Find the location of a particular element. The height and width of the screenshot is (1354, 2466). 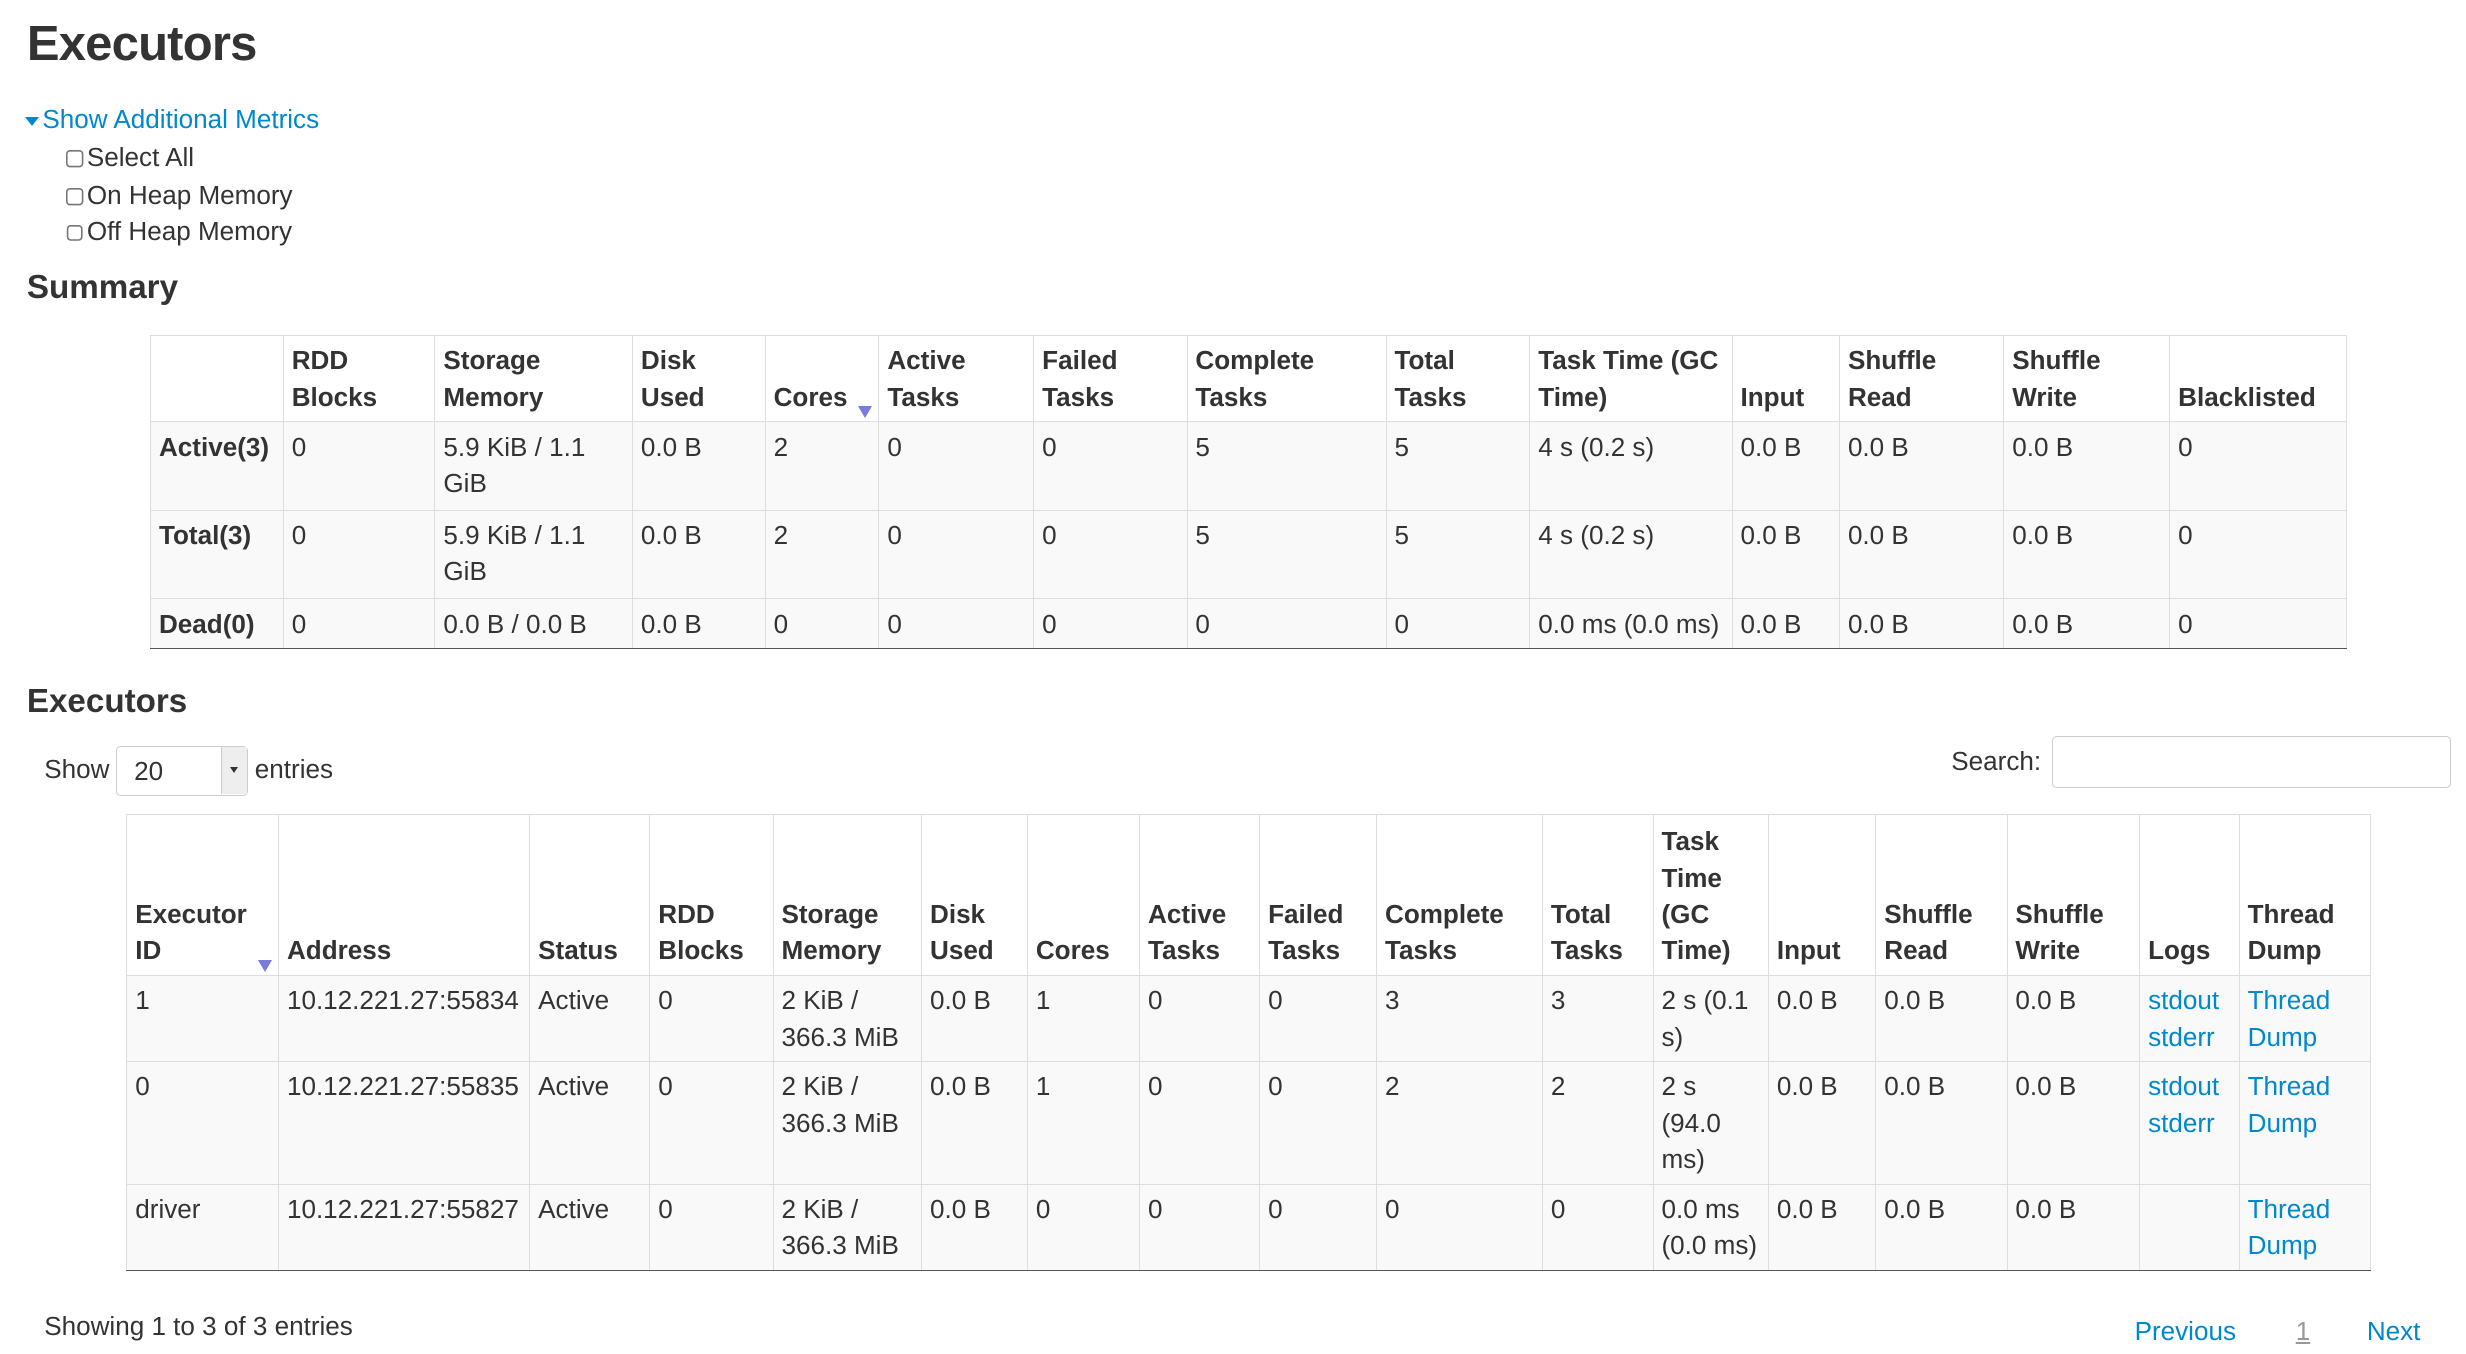

search-input is located at coordinates (2251, 762).